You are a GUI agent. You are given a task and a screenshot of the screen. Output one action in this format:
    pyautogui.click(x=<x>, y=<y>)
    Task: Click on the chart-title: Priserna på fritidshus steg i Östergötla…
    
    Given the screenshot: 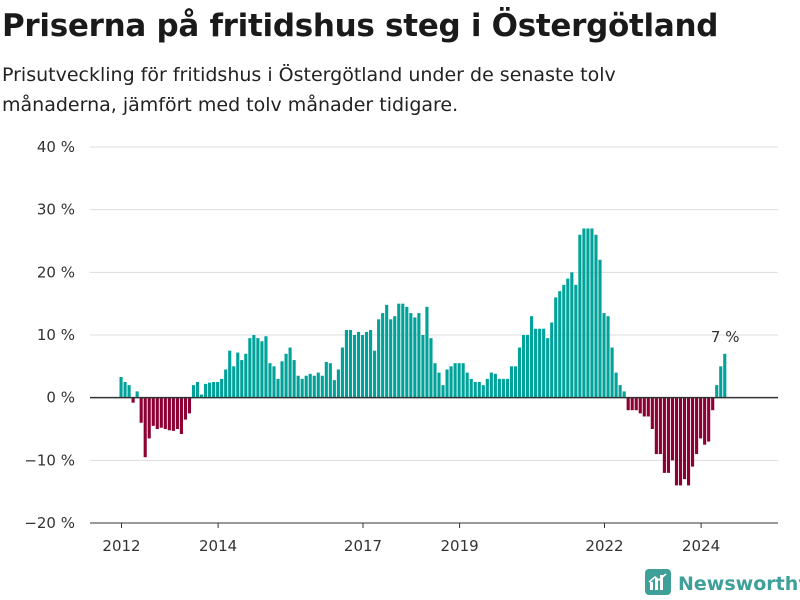 What is the action you would take?
    pyautogui.click(x=360, y=26)
    